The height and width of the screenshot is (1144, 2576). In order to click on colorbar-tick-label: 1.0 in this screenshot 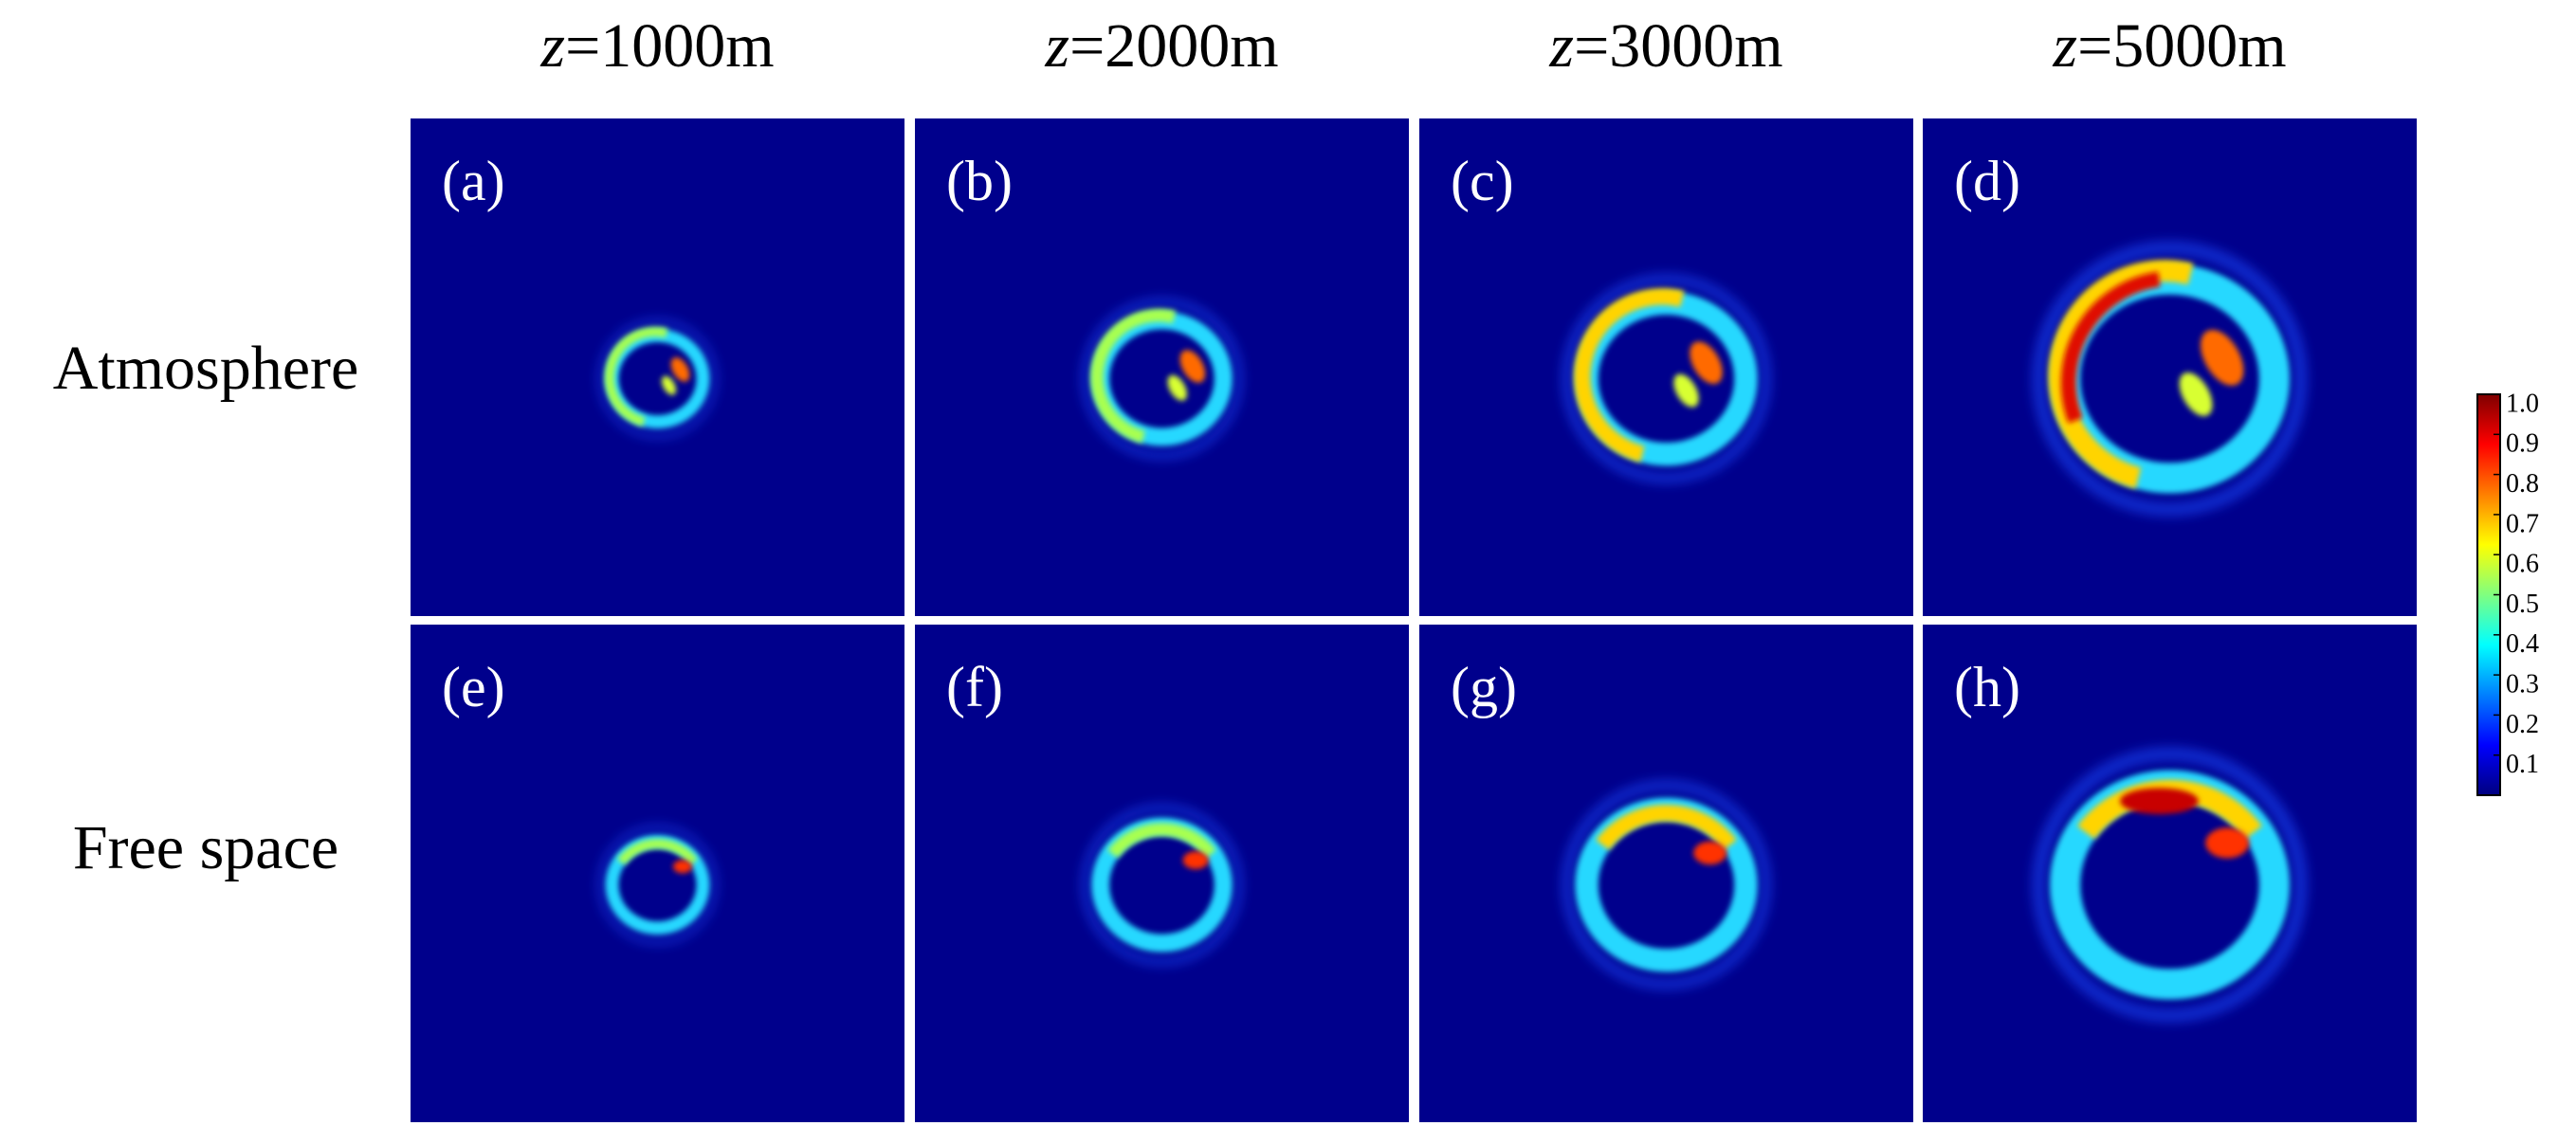, I will do `click(2522, 403)`.